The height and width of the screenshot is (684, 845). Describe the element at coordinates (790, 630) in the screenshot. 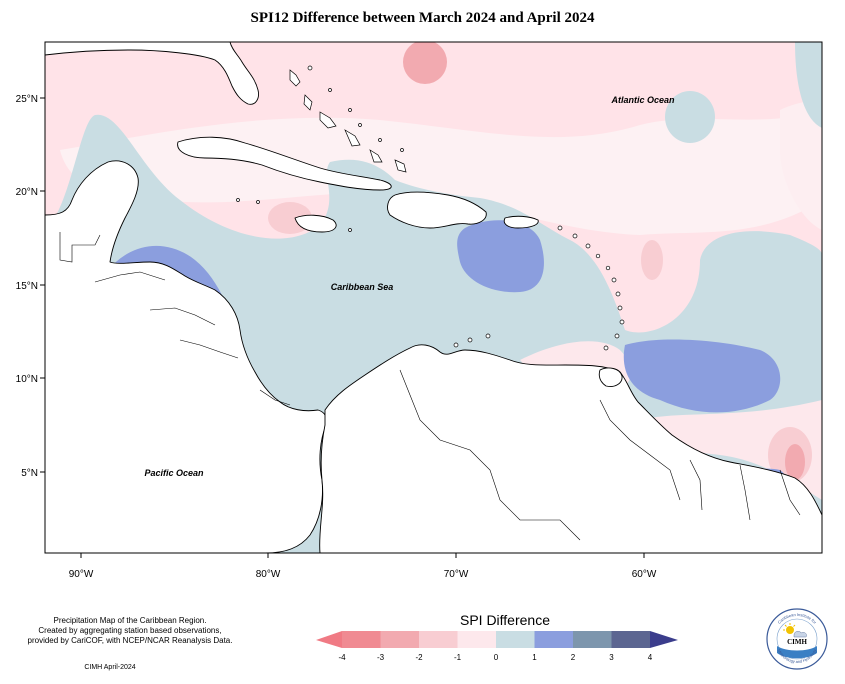

I see `sun-icon` at that location.